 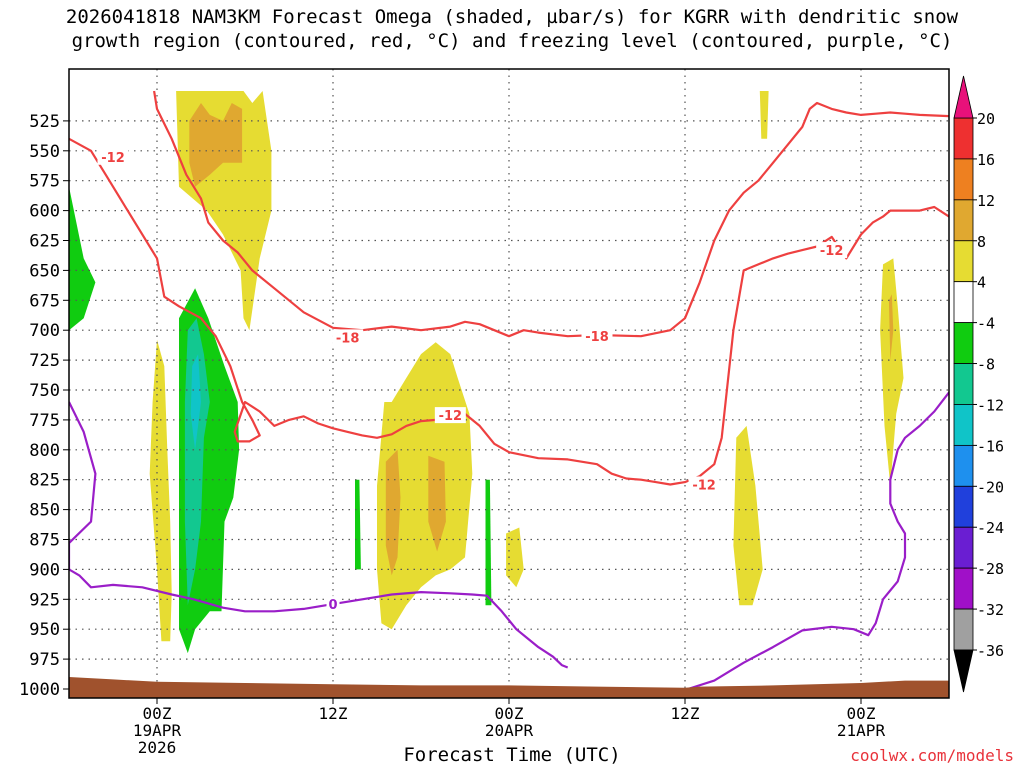 What do you see at coordinates (861, 713) in the screenshot?
I see `x-tick-label-4-0: 00Z` at bounding box center [861, 713].